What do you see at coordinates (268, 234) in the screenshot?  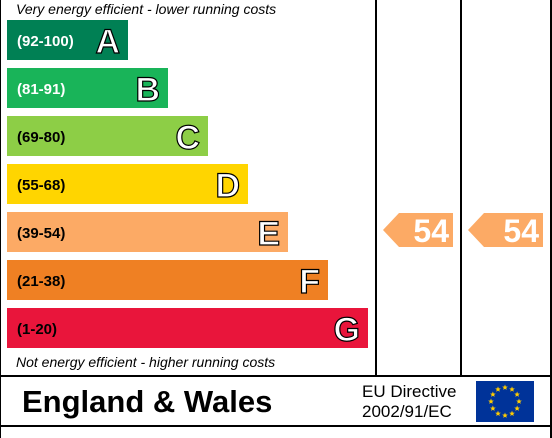 I see `band-letter: E` at bounding box center [268, 234].